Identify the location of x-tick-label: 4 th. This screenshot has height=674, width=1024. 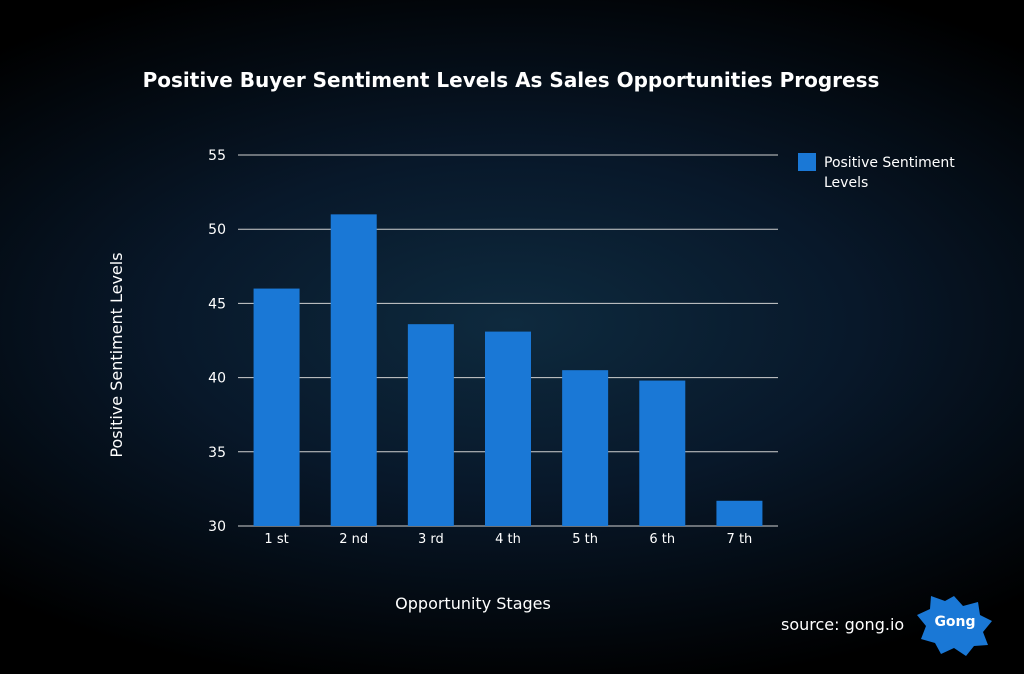
(508, 539).